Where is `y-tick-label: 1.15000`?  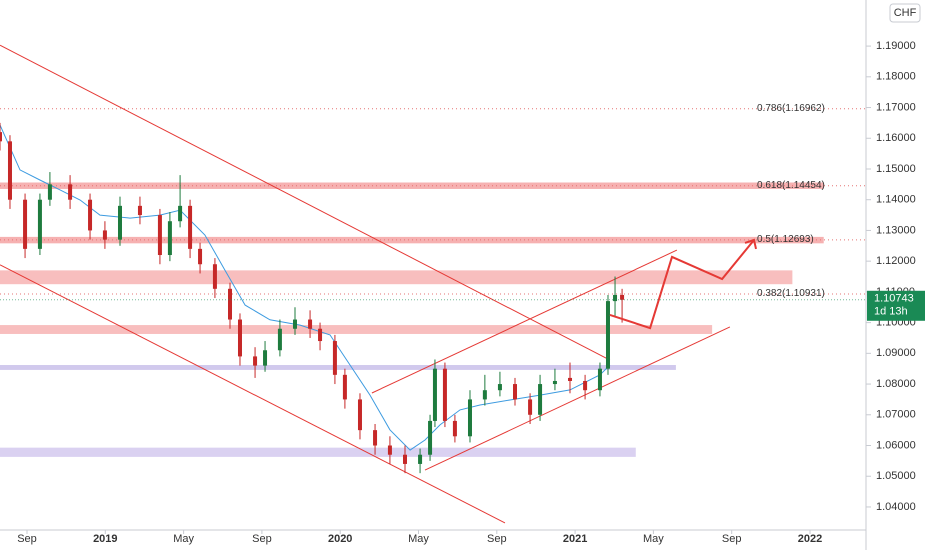
y-tick-label: 1.15000 is located at coordinates (896, 169).